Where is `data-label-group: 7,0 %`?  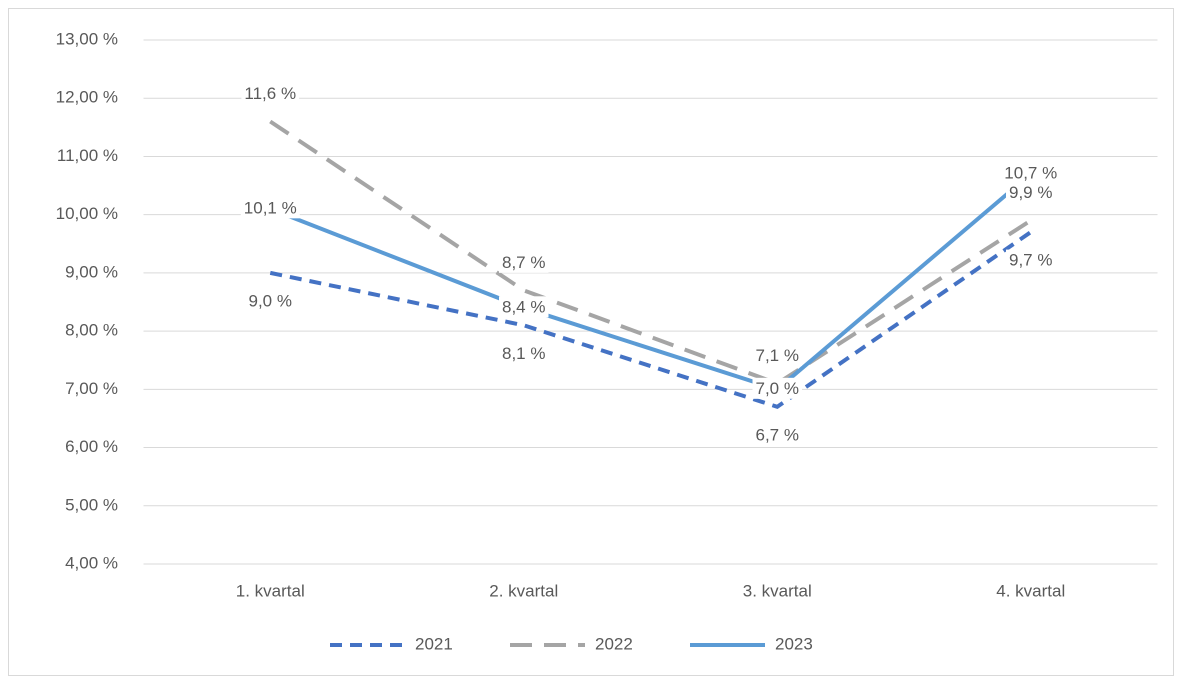
data-label-group: 7,0 % is located at coordinates (777, 388).